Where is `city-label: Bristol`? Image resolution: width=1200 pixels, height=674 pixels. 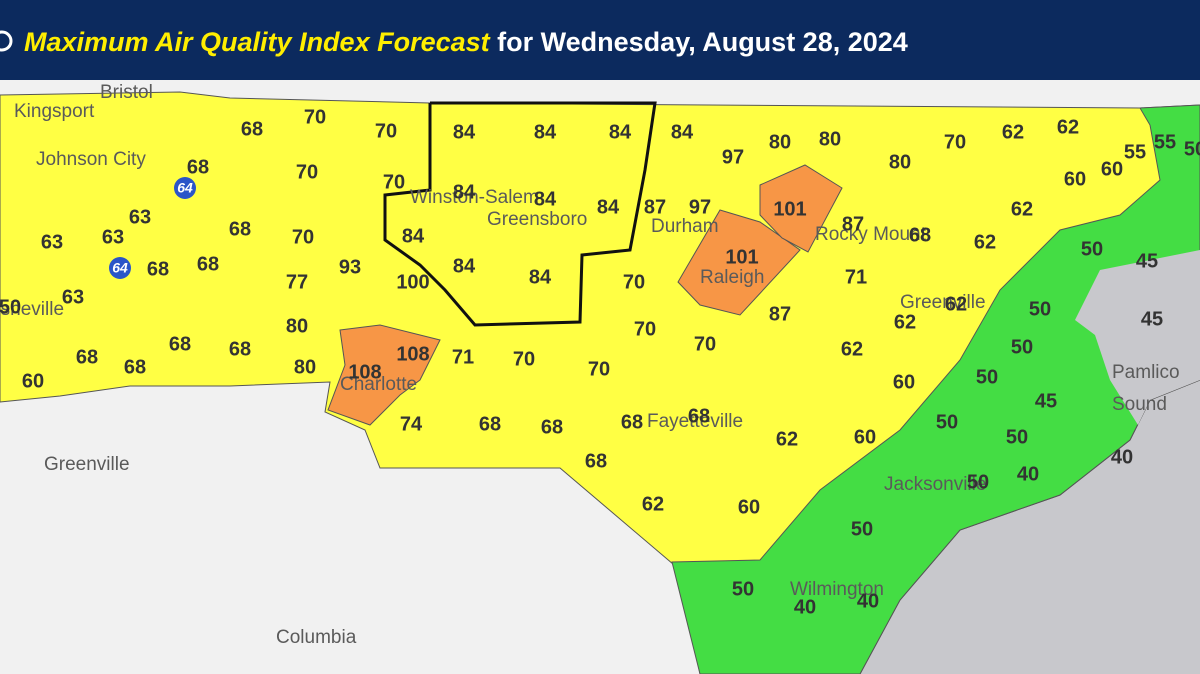
city-label: Bristol is located at coordinates (126, 92).